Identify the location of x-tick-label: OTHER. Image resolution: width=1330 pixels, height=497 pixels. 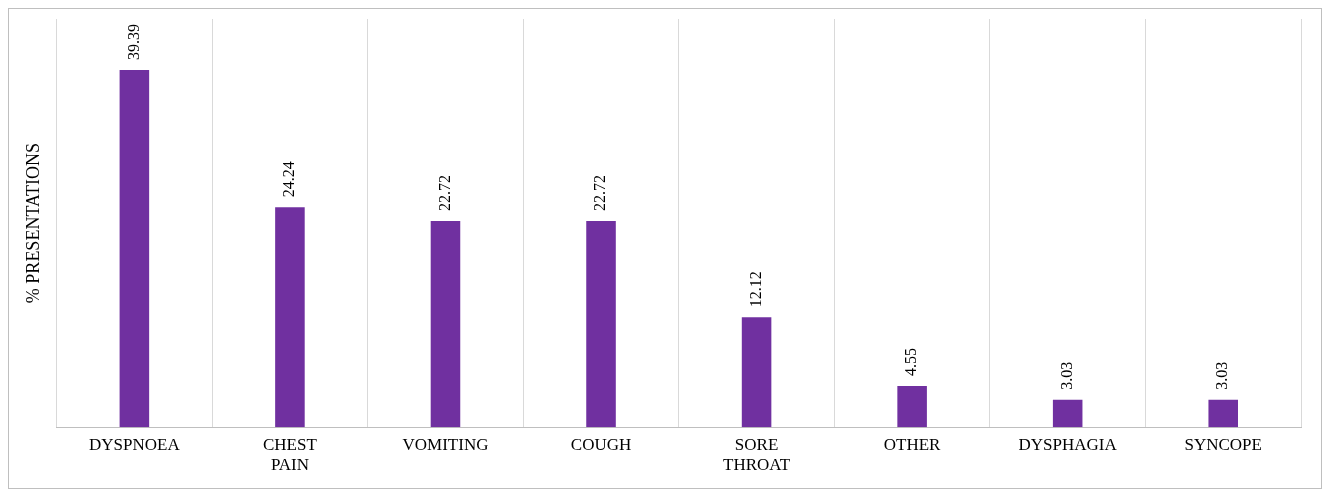
(912, 444).